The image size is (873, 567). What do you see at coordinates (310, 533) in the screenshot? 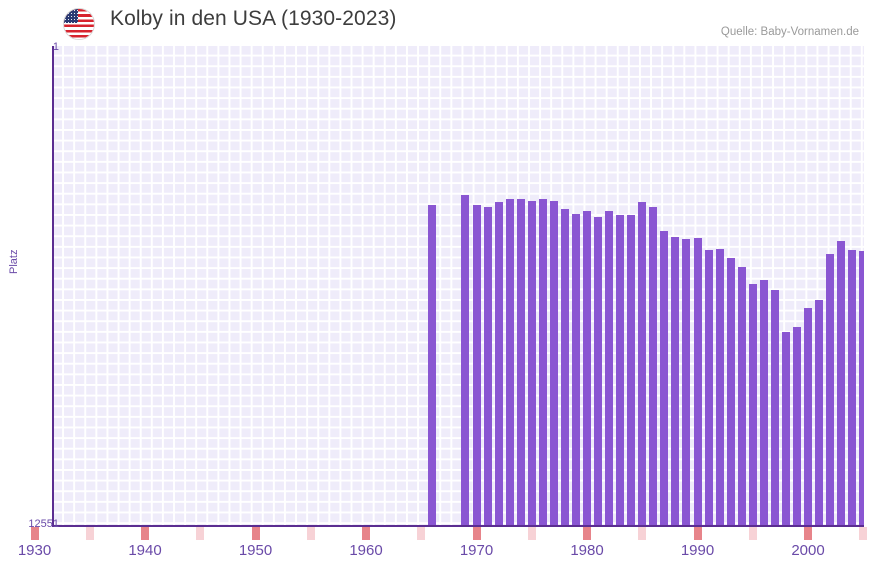
I see `x-tick-1955` at bounding box center [310, 533].